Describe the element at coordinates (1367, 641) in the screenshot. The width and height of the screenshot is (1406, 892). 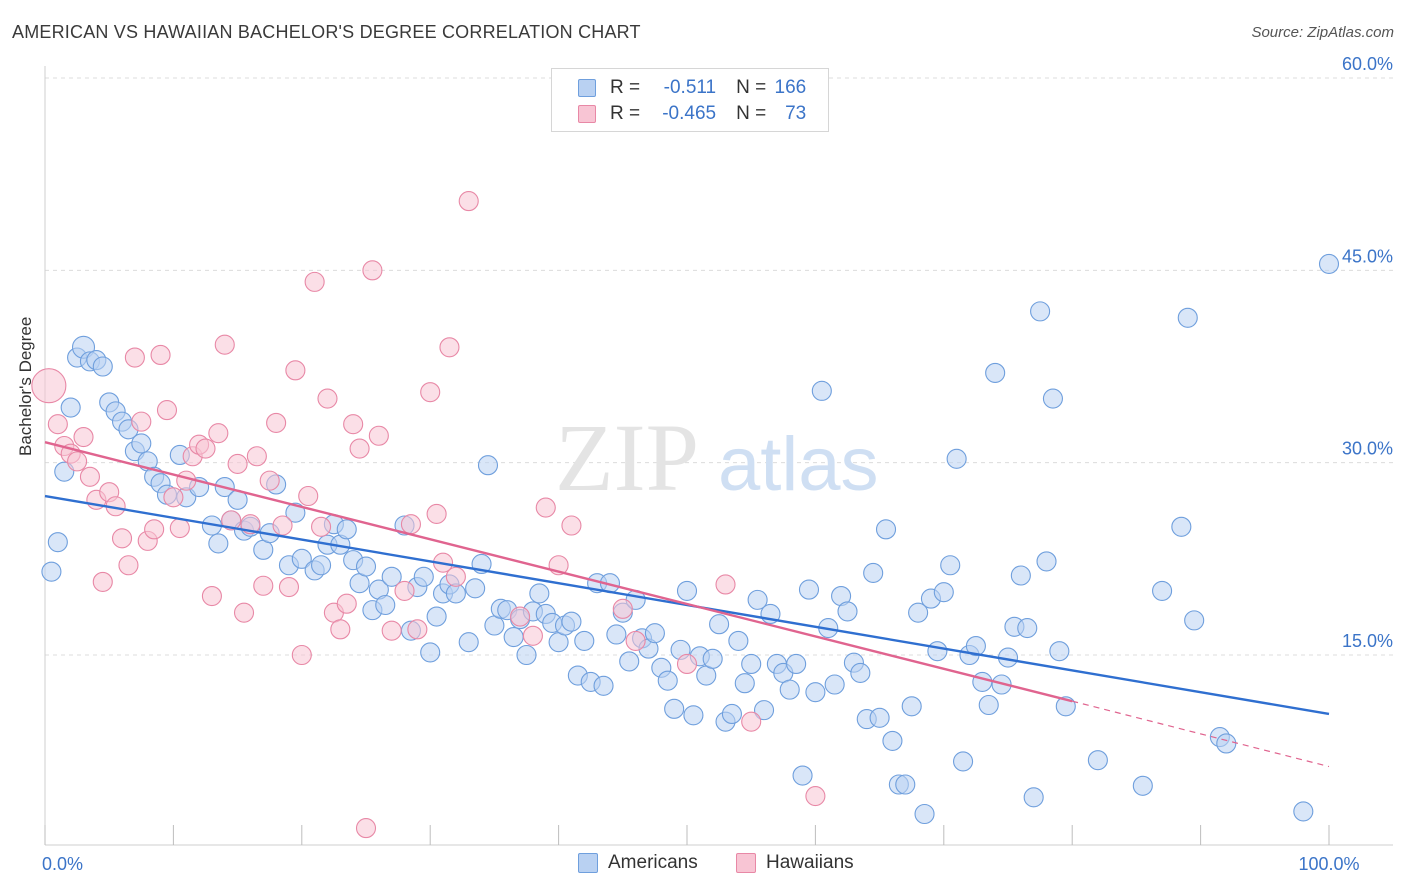
I see `y-tick-label: 15.0%` at that location.